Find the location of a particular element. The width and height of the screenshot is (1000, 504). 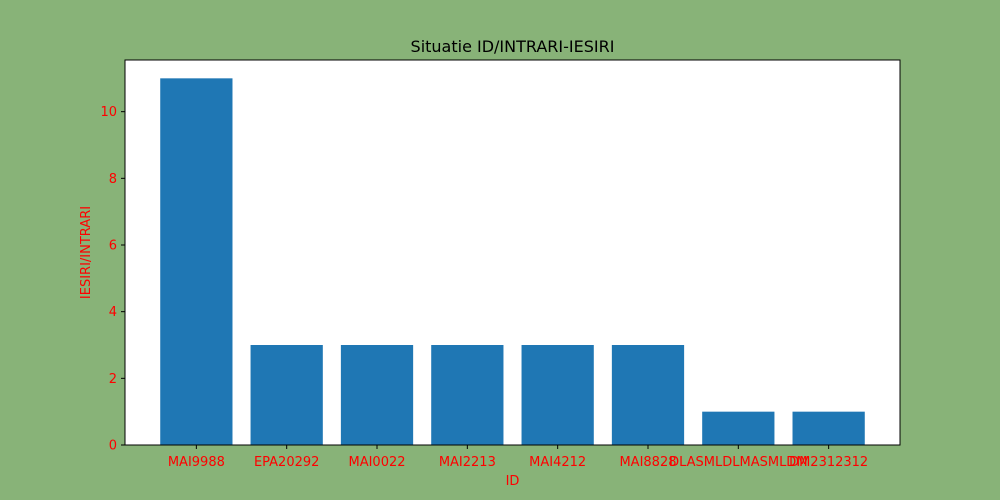

bar-mai4212 is located at coordinates (557, 395).